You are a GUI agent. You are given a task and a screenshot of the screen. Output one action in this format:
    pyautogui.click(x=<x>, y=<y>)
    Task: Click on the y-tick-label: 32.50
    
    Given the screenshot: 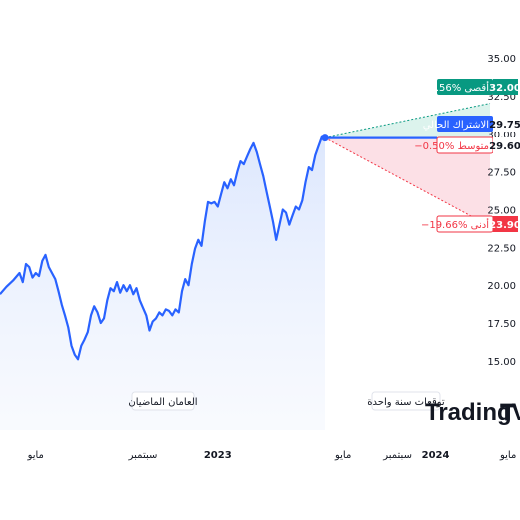 What is the action you would take?
    pyautogui.click(x=501, y=97)
    